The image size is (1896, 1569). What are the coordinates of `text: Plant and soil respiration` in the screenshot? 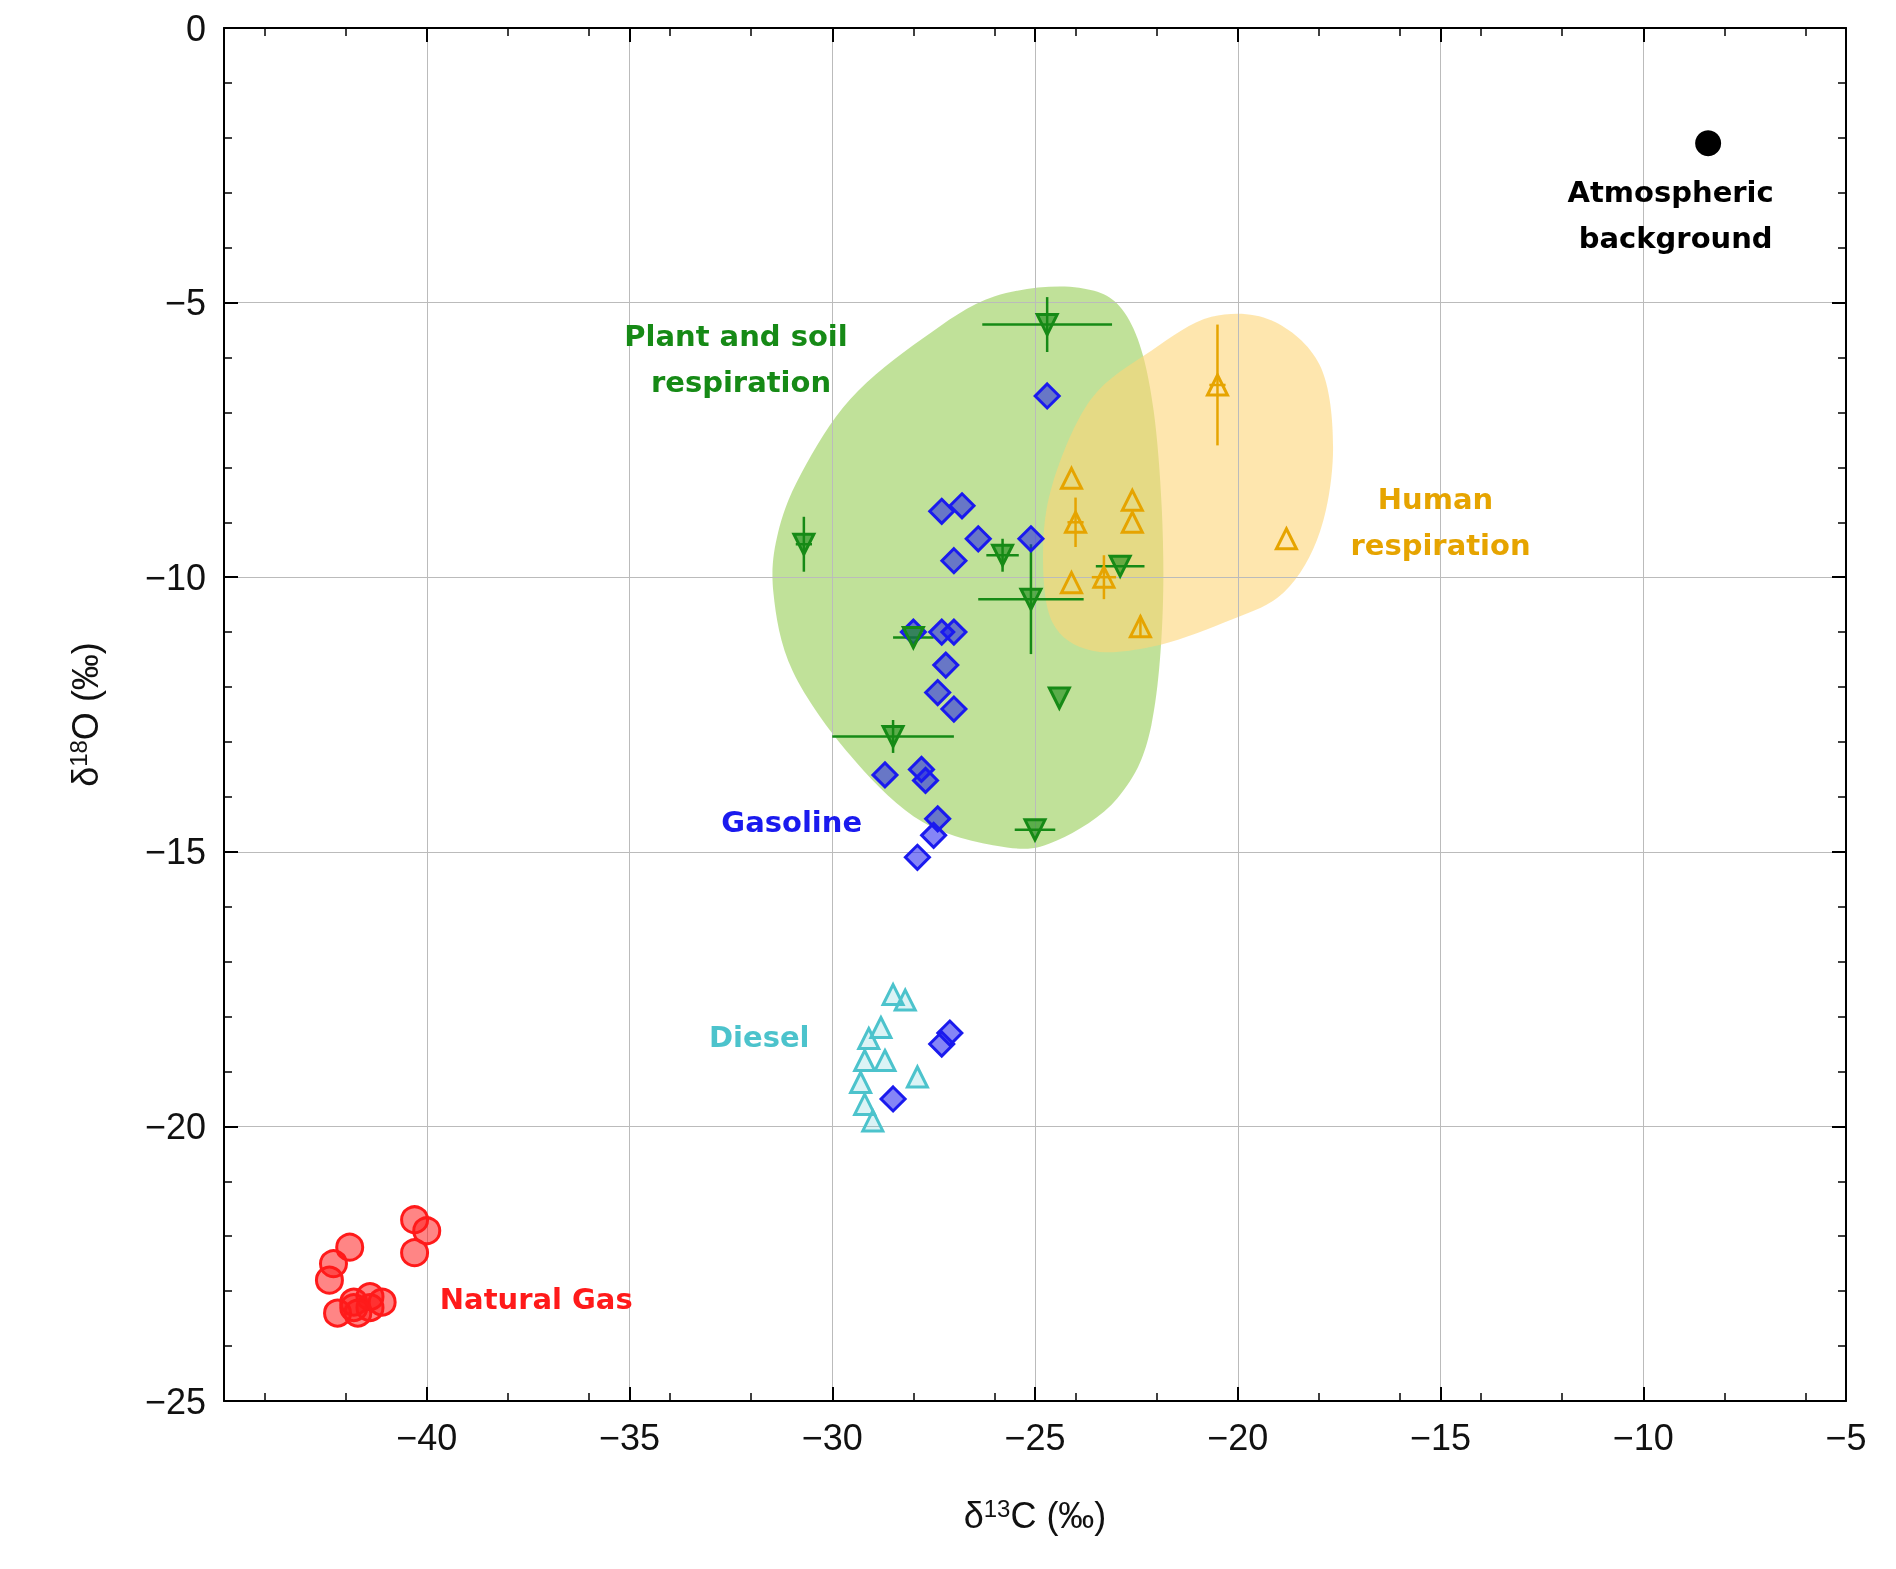 It's located at (741, 359).